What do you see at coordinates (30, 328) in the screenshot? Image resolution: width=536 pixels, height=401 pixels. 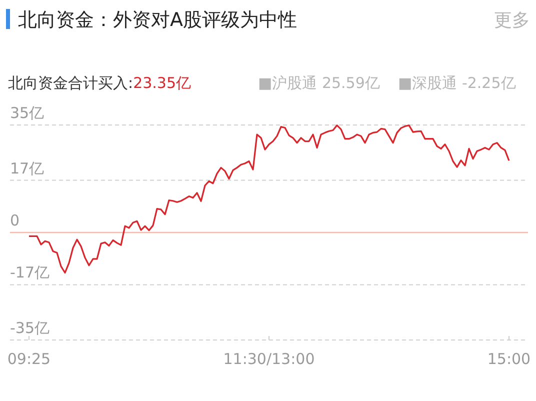 I see `y-tick-label: -35亿` at bounding box center [30, 328].